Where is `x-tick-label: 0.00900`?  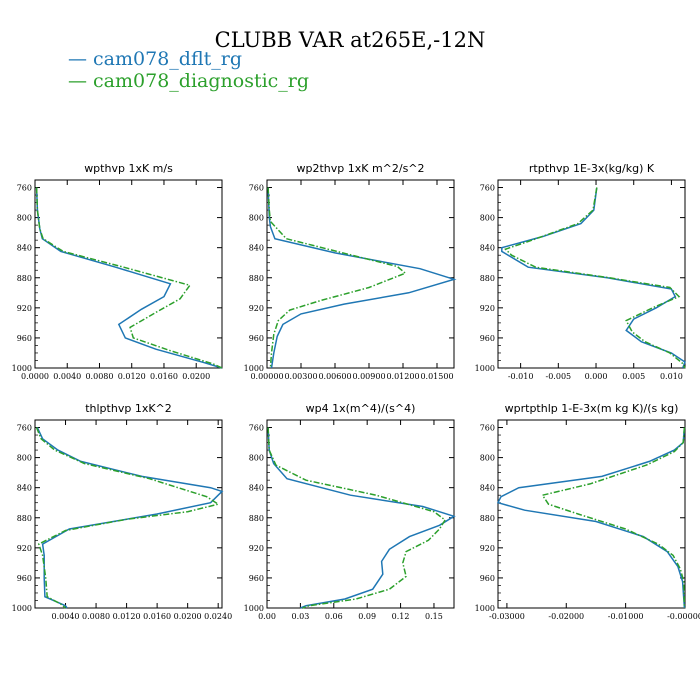 x-tick-label: 0.00900 is located at coordinates (368, 376).